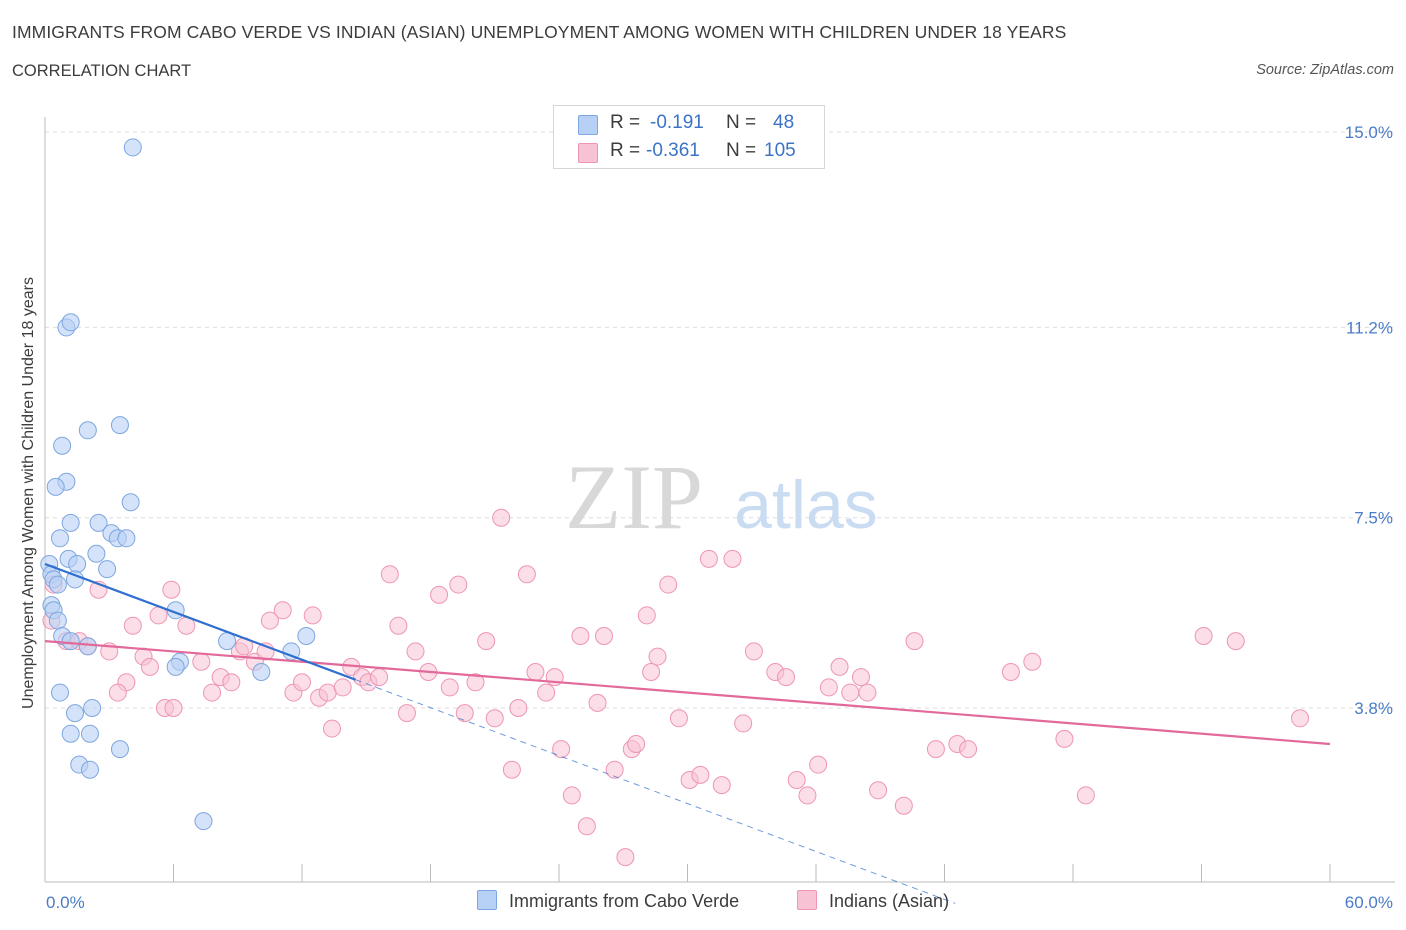  Describe the element at coordinates (780, 150) in the screenshot. I see `legend-n-value: 105` at that location.